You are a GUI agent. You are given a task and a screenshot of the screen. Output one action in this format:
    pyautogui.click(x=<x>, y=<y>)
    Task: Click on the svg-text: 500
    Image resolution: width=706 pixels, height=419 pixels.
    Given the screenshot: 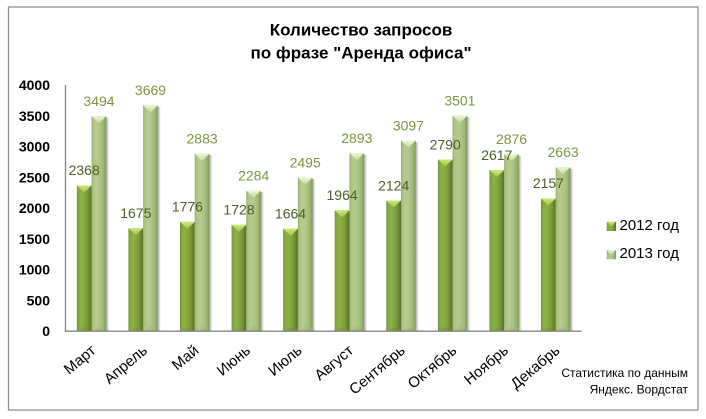 What is the action you would take?
    pyautogui.click(x=39, y=300)
    